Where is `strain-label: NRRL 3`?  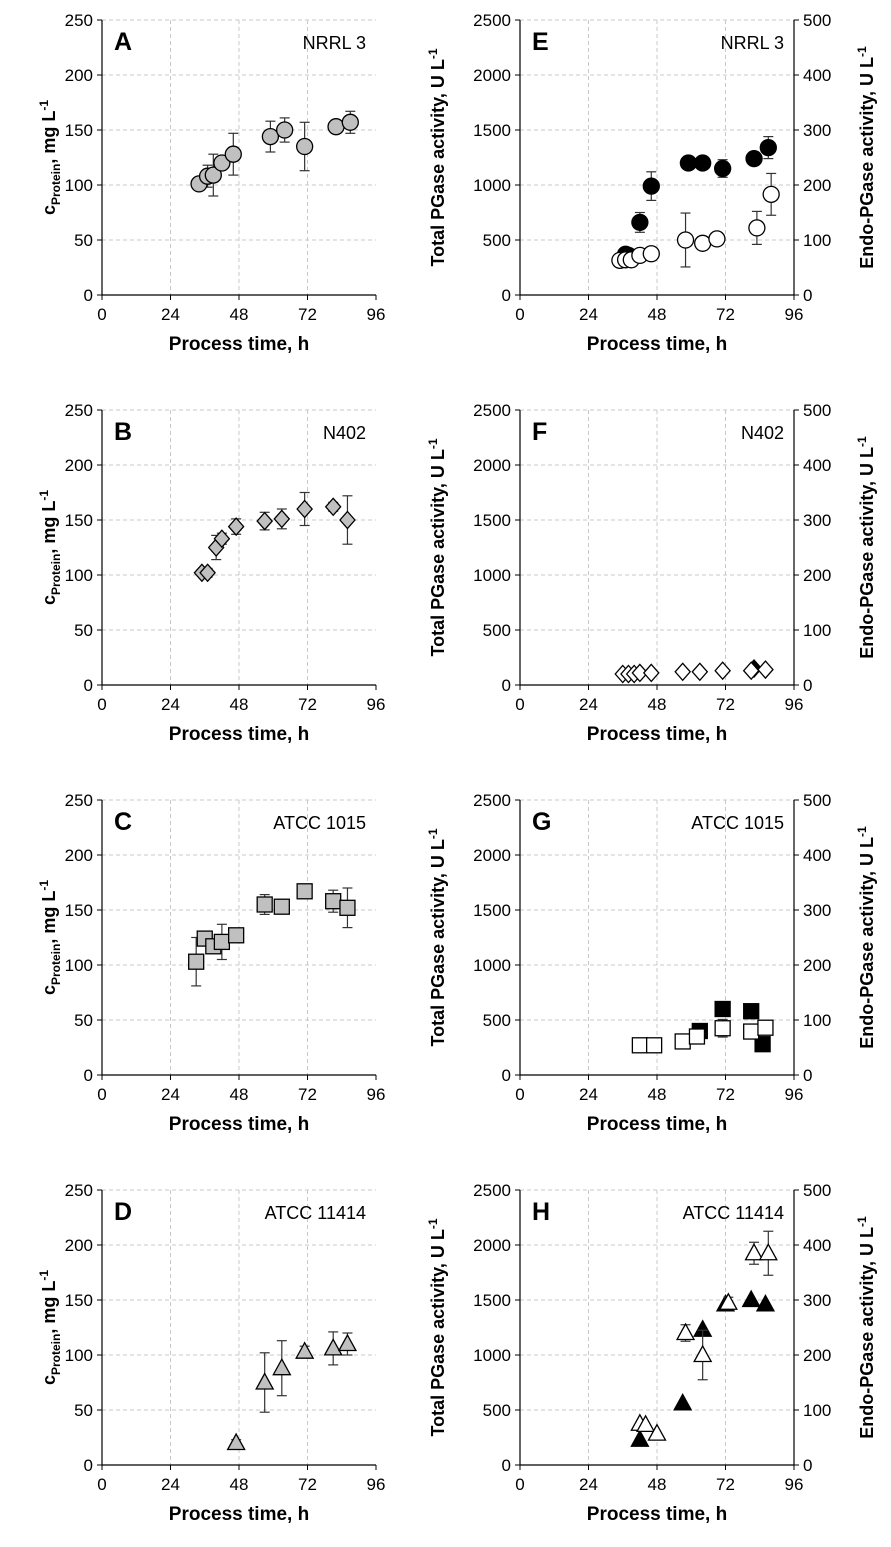
strain-label: NRRL 3 is located at coordinates (334, 43).